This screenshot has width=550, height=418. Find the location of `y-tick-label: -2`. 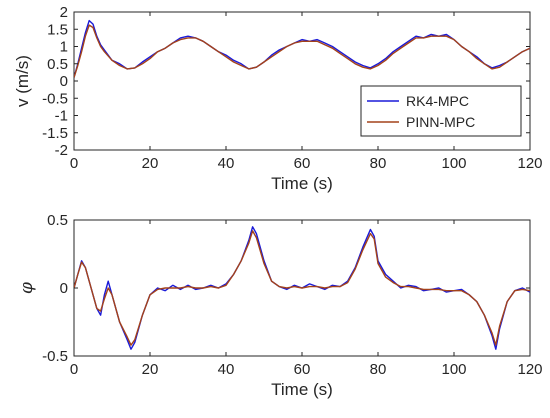

y-tick-label: -2 is located at coordinates (61, 150).